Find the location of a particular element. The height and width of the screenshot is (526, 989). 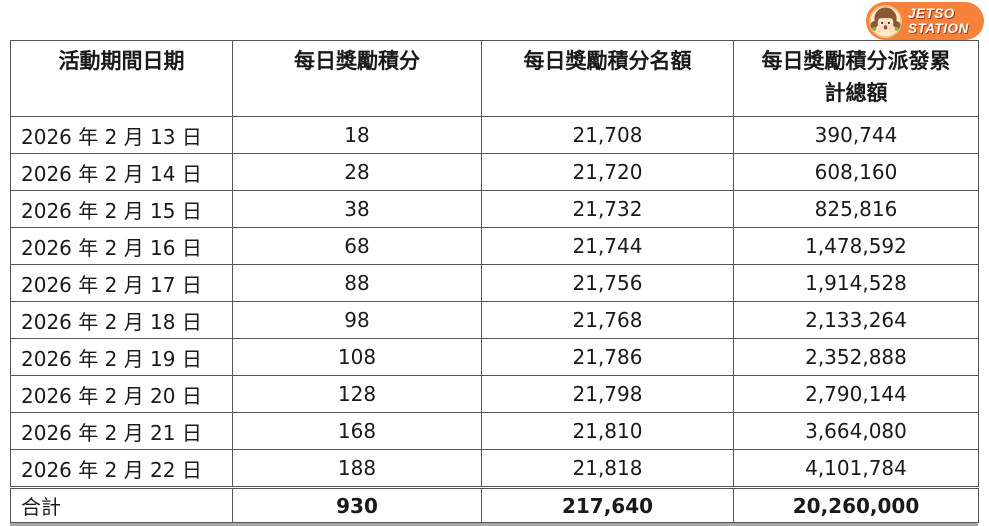

total-cell: 825,816 is located at coordinates (856, 209).